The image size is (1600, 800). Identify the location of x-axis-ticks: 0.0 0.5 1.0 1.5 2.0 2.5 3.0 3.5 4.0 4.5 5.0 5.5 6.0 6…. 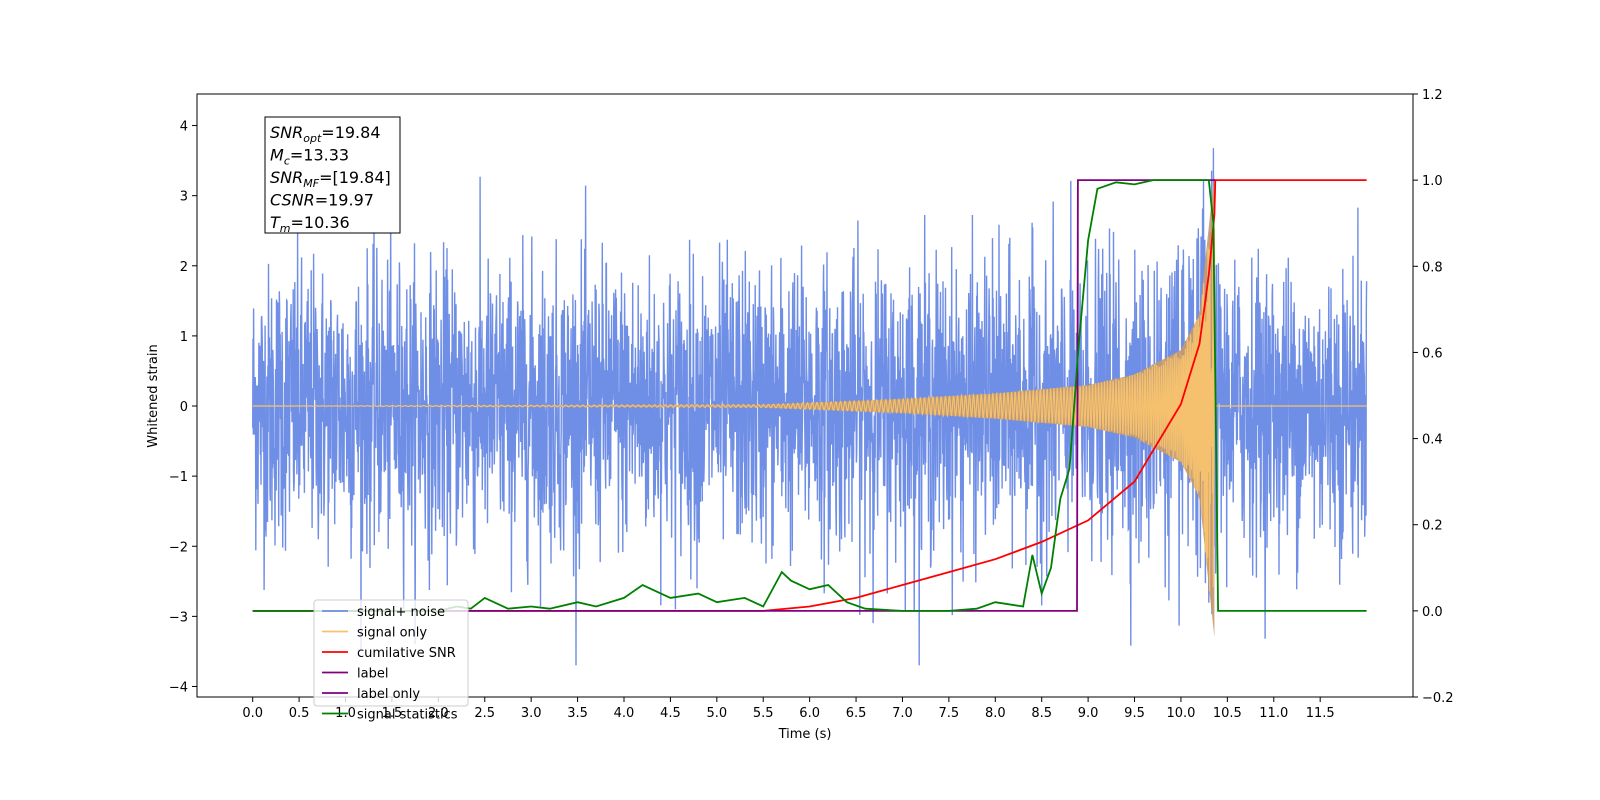
(788, 709).